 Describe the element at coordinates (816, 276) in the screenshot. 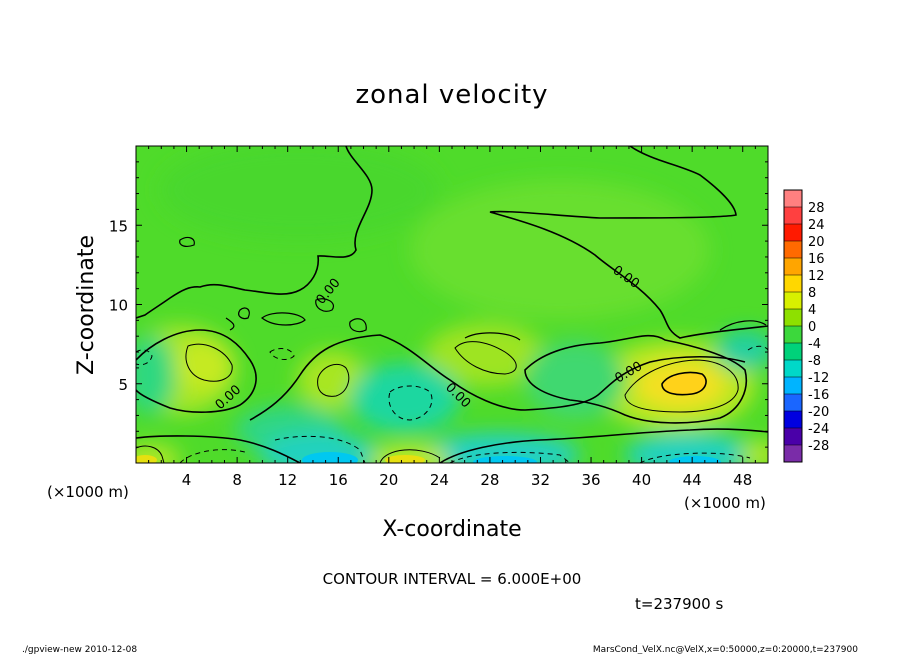

I see `colorbar-label: 12` at that location.